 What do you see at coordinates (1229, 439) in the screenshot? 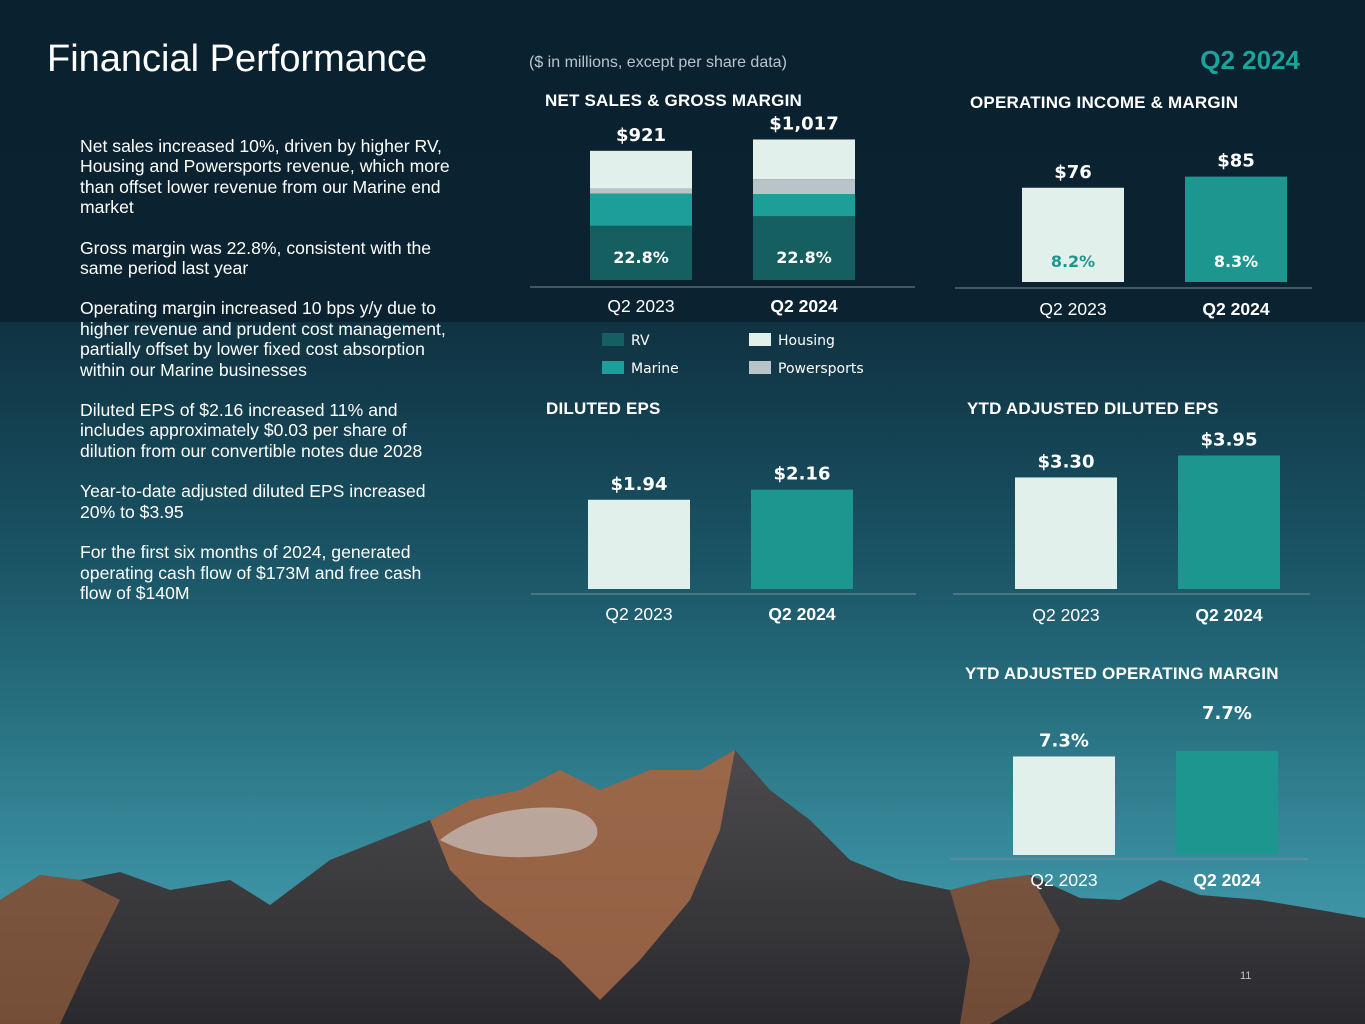
I see `ytd-eps-value-label: $3.95` at bounding box center [1229, 439].